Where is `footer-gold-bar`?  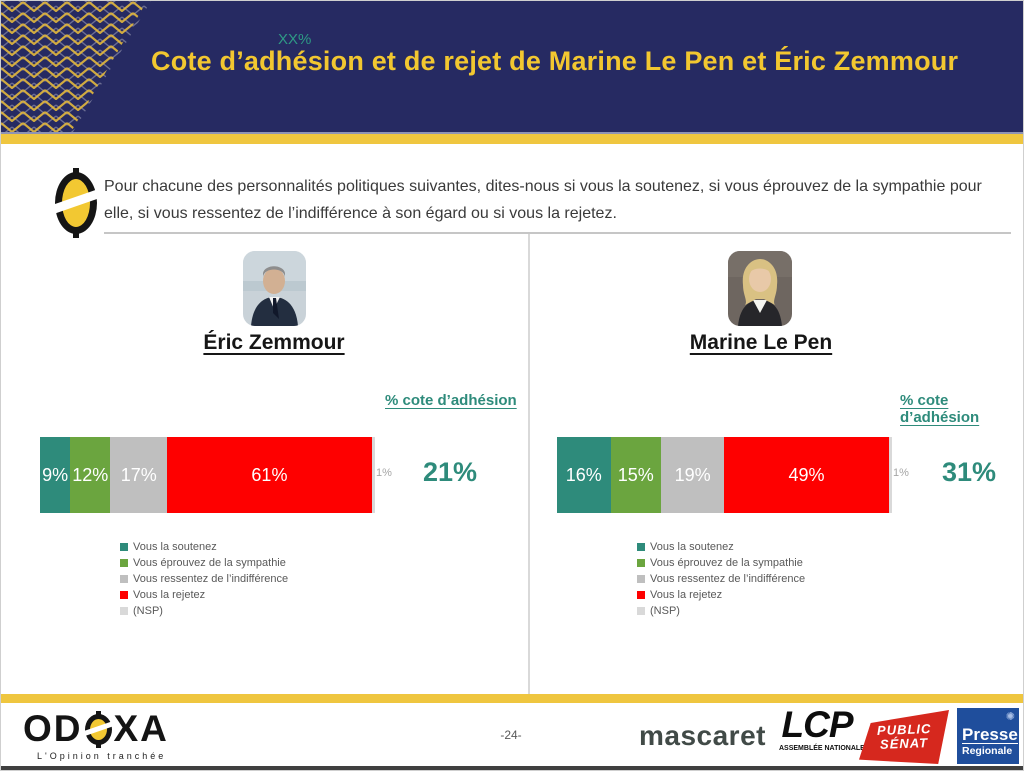 footer-gold-bar is located at coordinates (512, 698).